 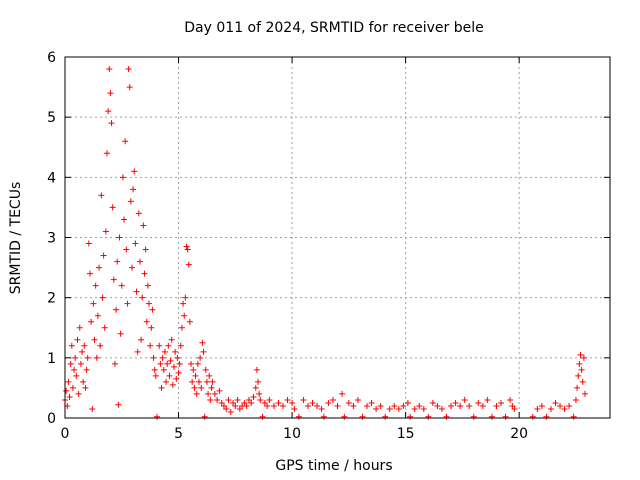 What do you see at coordinates (519, 434) in the screenshot?
I see `x-tick-label: 20` at bounding box center [519, 434].